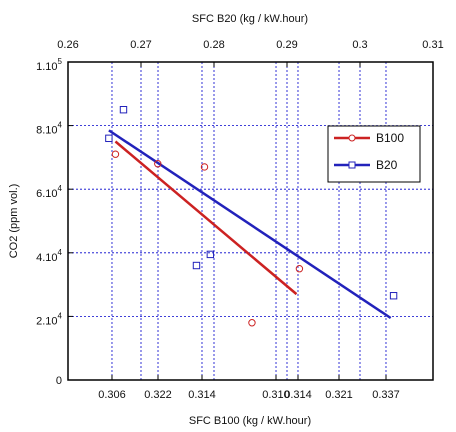  What do you see at coordinates (14, 221) in the screenshot?
I see `y-axis-title: CO2 (ppm vol.)` at bounding box center [14, 221].